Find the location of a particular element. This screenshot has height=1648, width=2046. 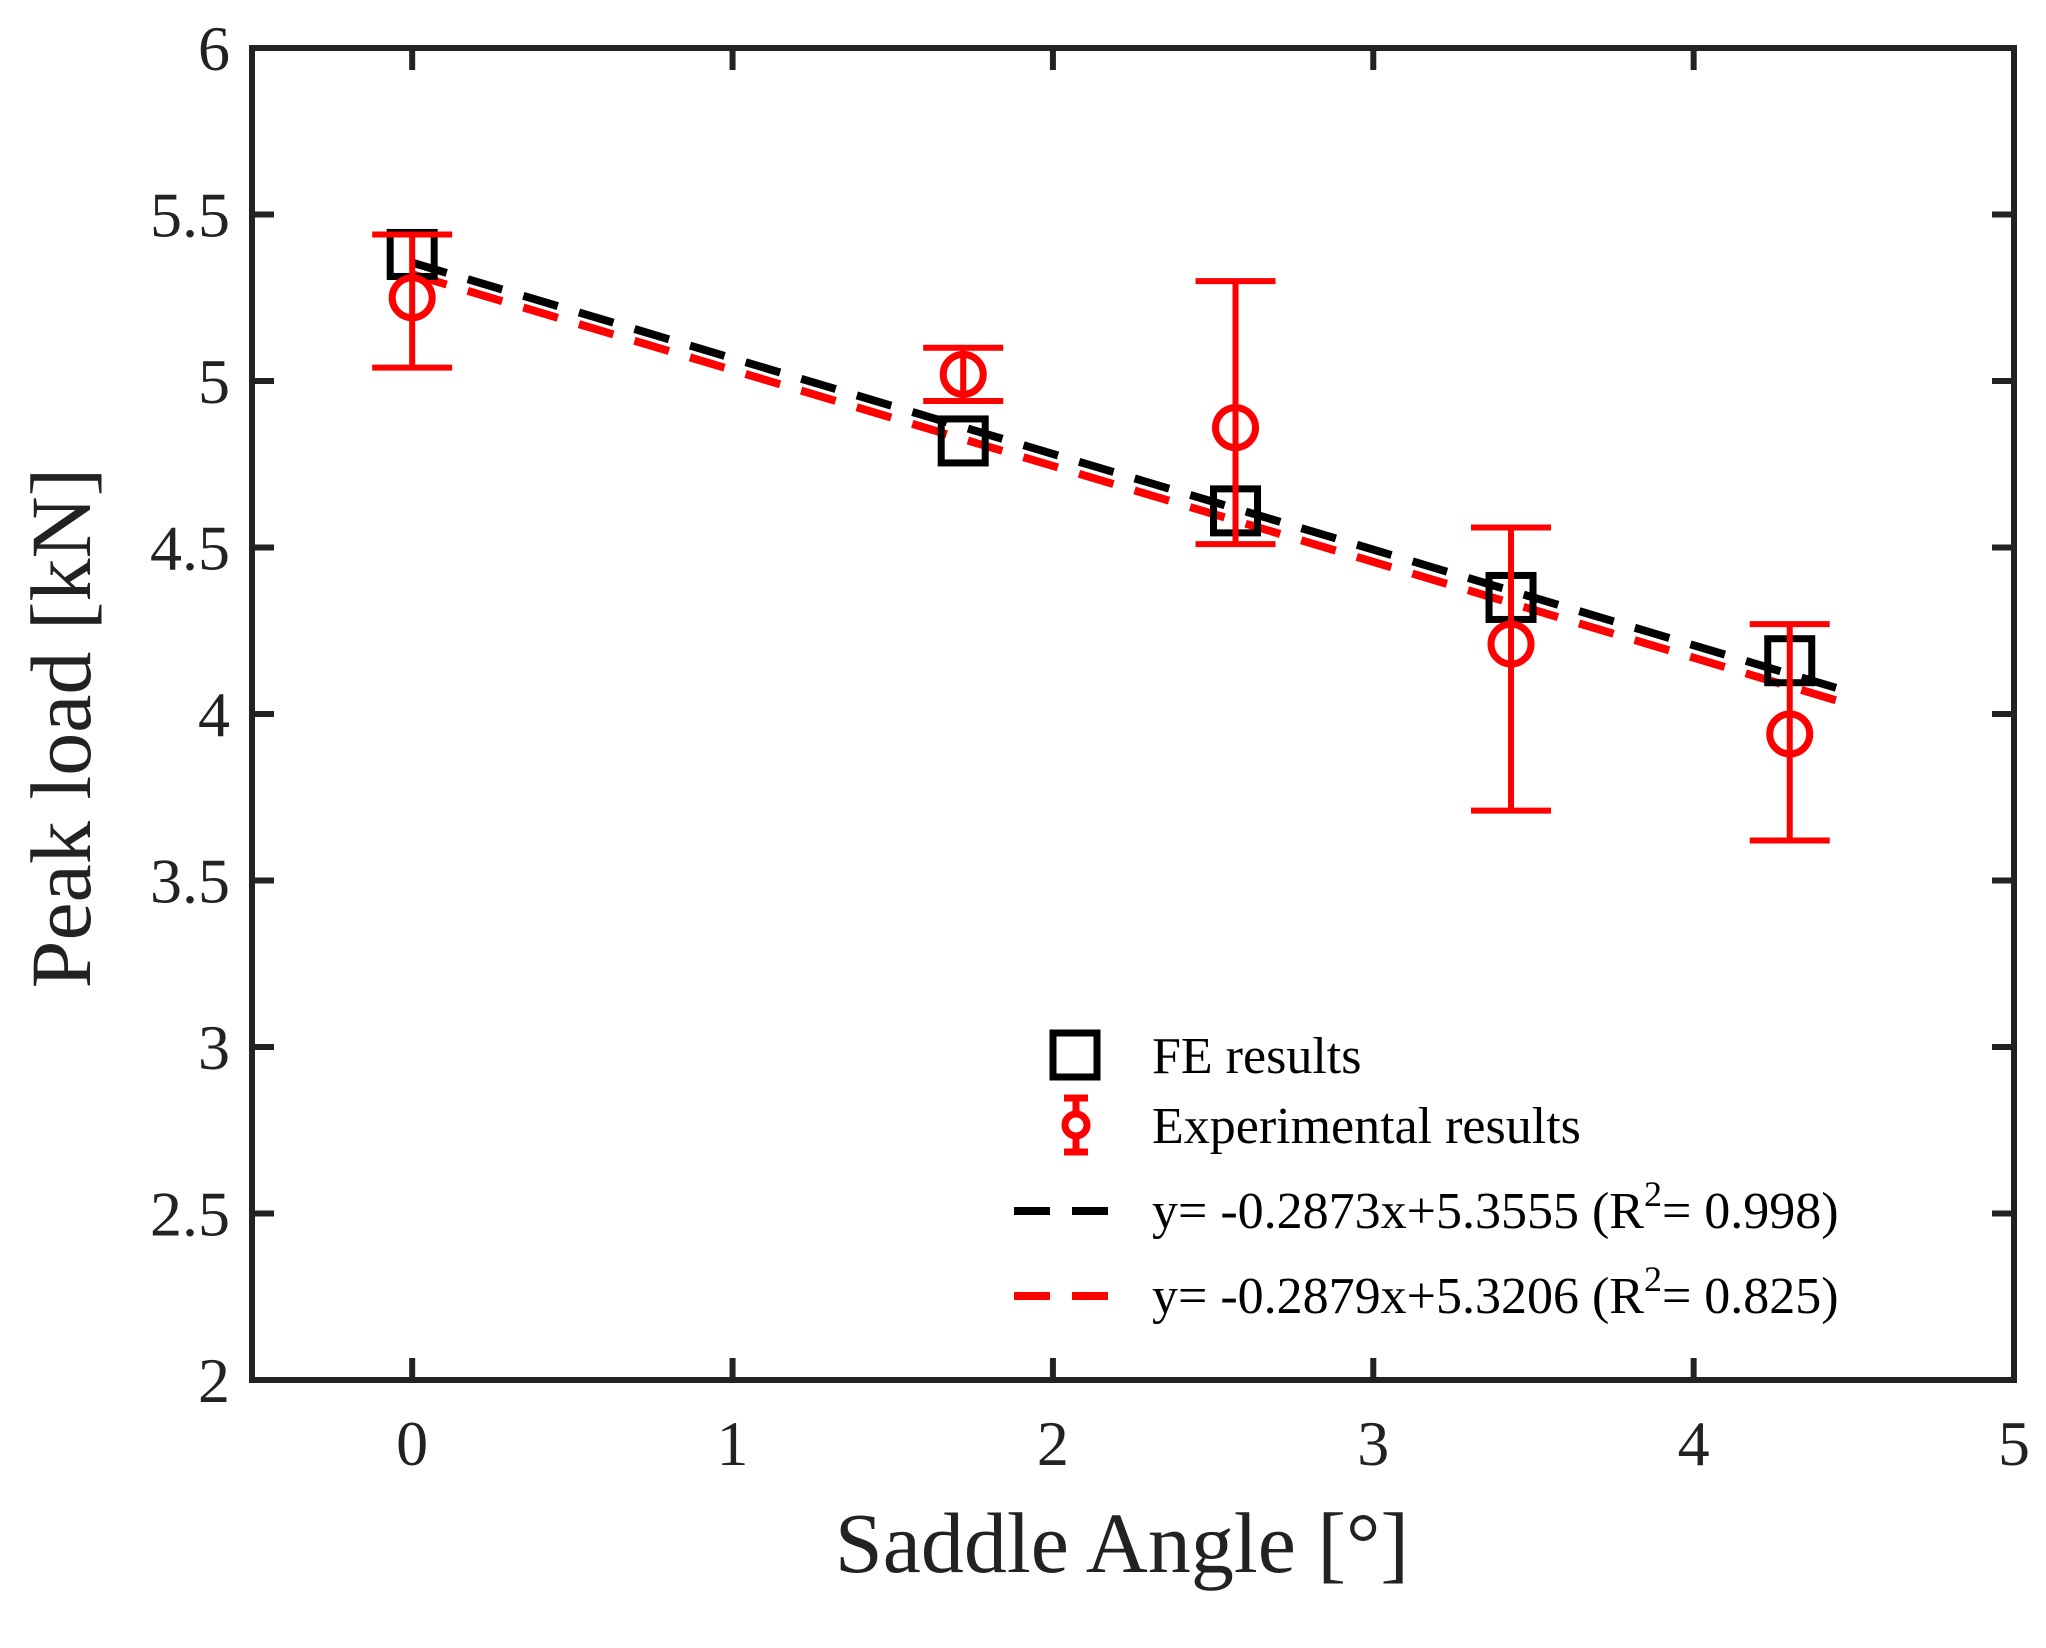

x-axis-title: Saddle Angle [°] is located at coordinates (1122, 1543).